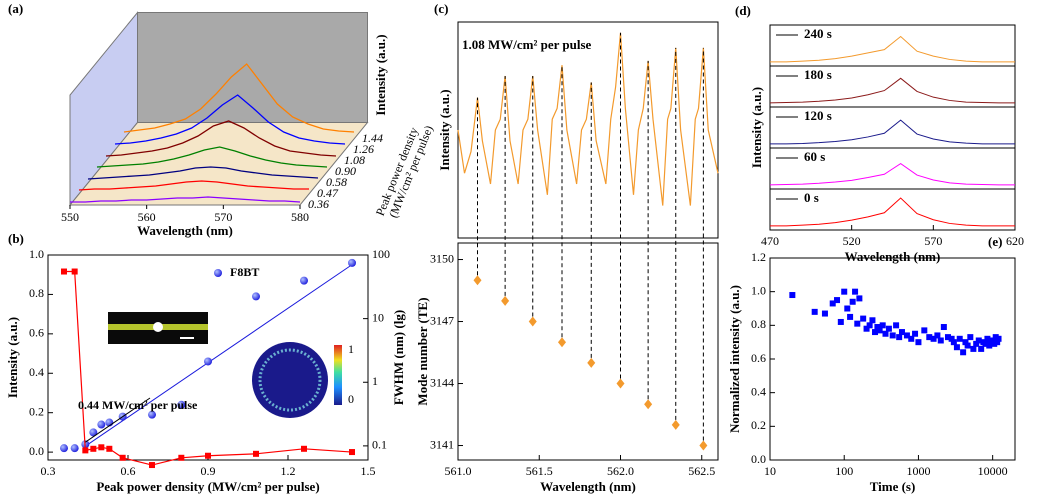 The height and width of the screenshot is (500, 1041). Describe the element at coordinates (336, 182) in the screenshot. I see `depth-tick-label: 0.58` at that location.